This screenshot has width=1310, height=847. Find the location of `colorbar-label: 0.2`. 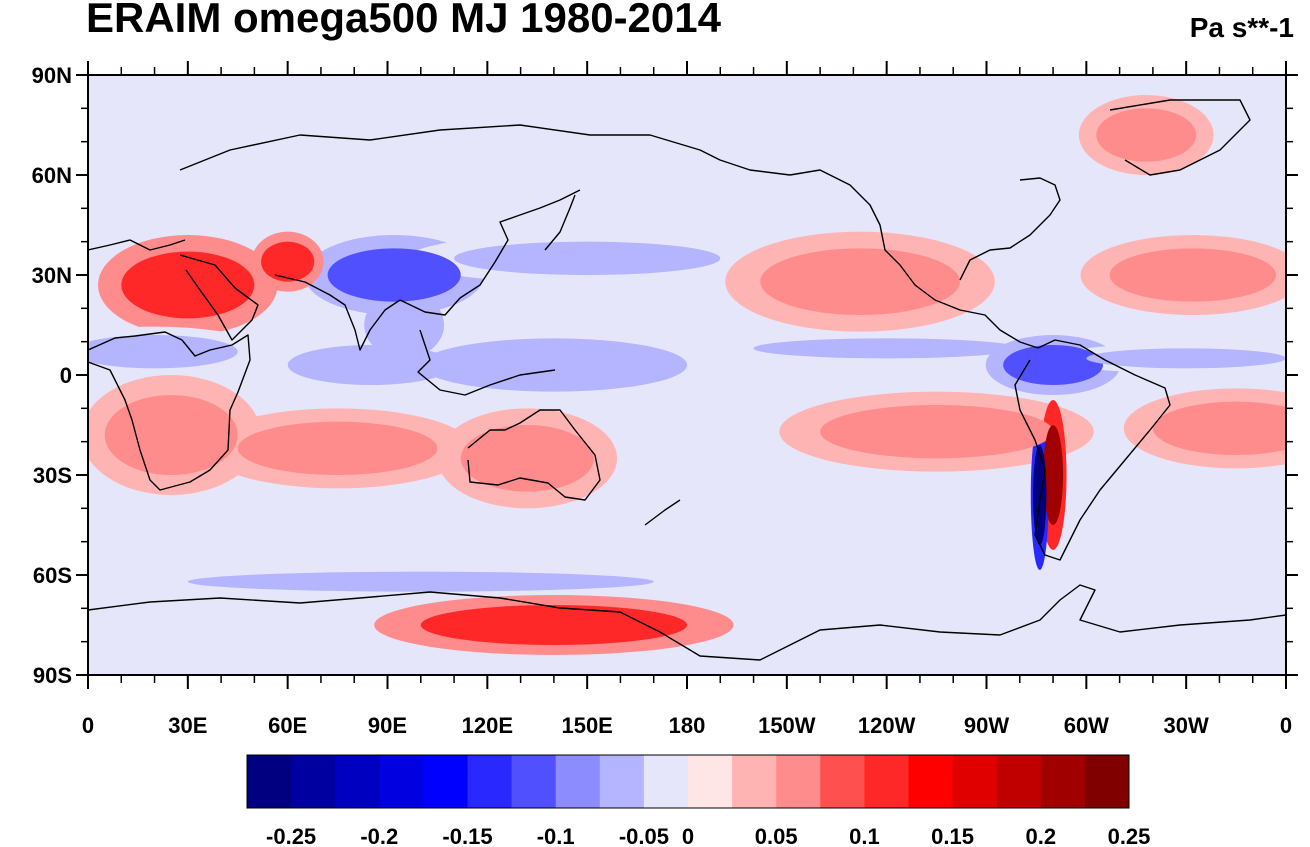

colorbar-label: 0.2 is located at coordinates (1041, 835).